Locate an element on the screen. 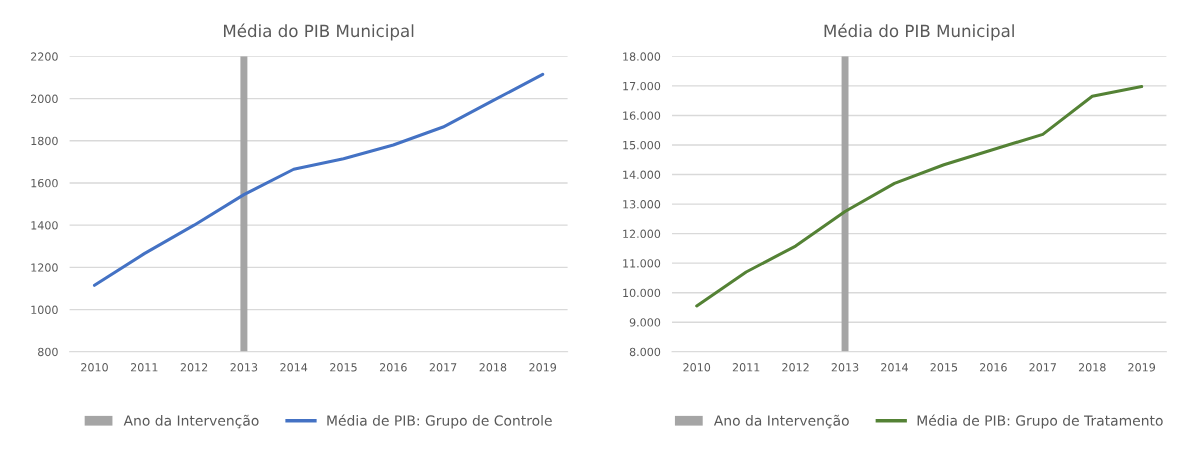 The image size is (1200, 451). y-tick-label: 15.000 is located at coordinates (642, 145).